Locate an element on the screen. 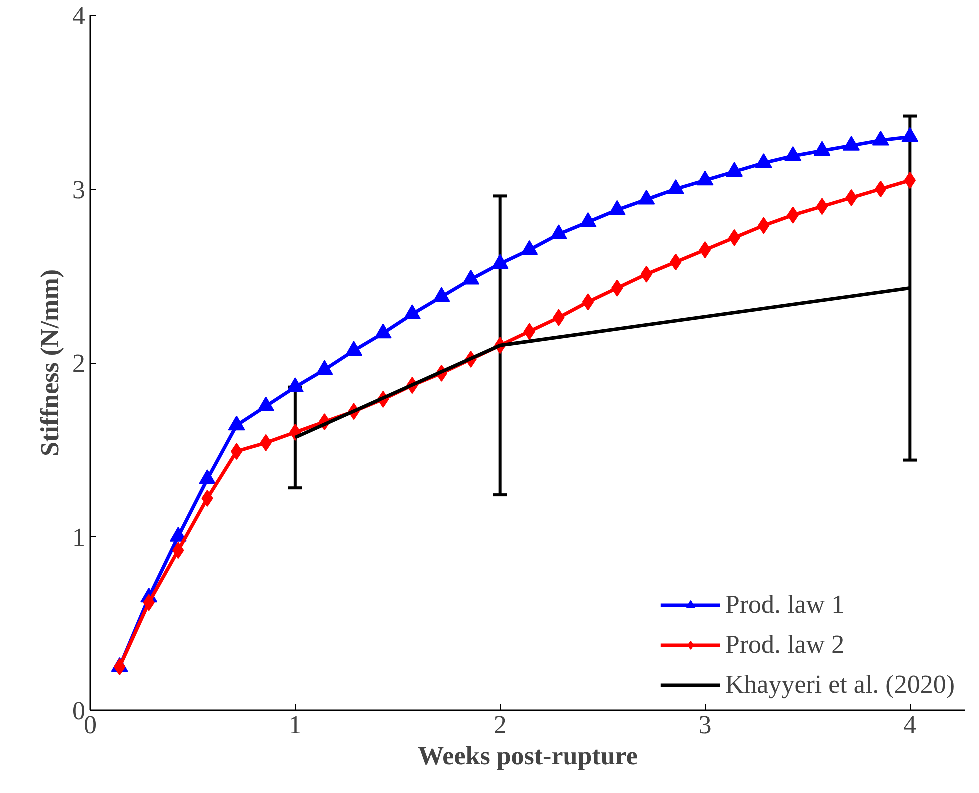  y-tick-label: 2 is located at coordinates (79, 363).